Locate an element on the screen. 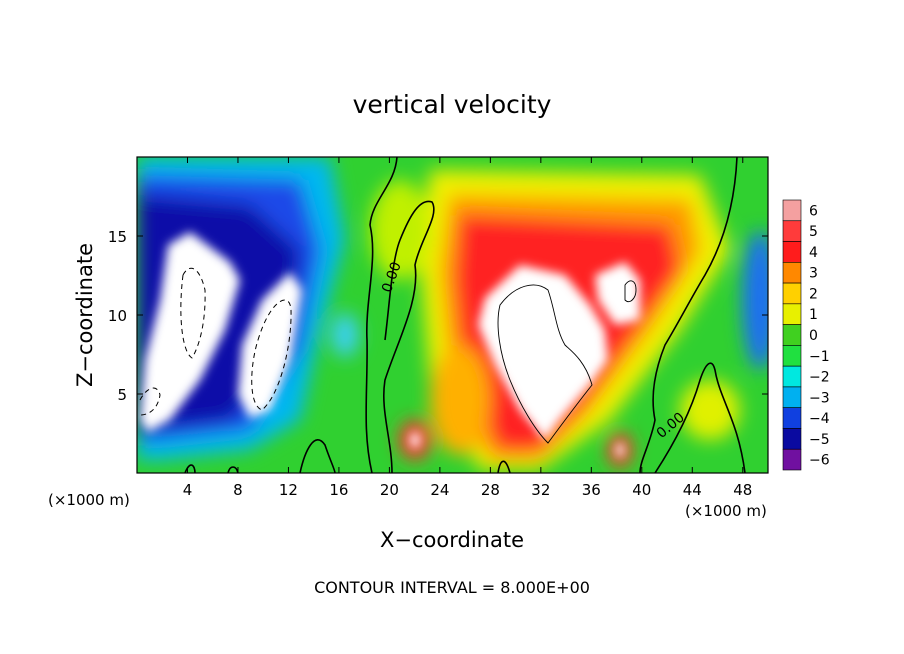 The image size is (904, 654). x-unit-right: (×1000 m) is located at coordinates (726, 511).